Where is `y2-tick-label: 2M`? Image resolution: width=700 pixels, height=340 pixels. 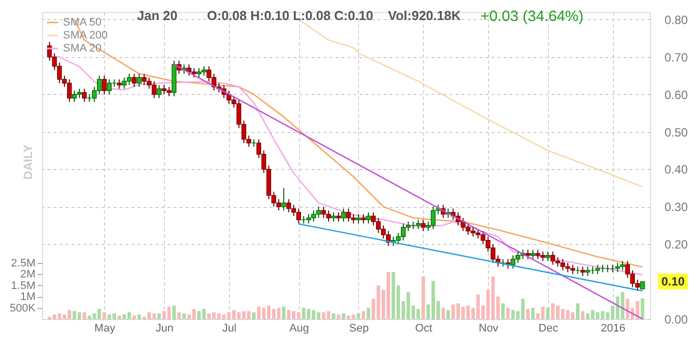 y2-tick-label: 2M is located at coordinates (28, 274).